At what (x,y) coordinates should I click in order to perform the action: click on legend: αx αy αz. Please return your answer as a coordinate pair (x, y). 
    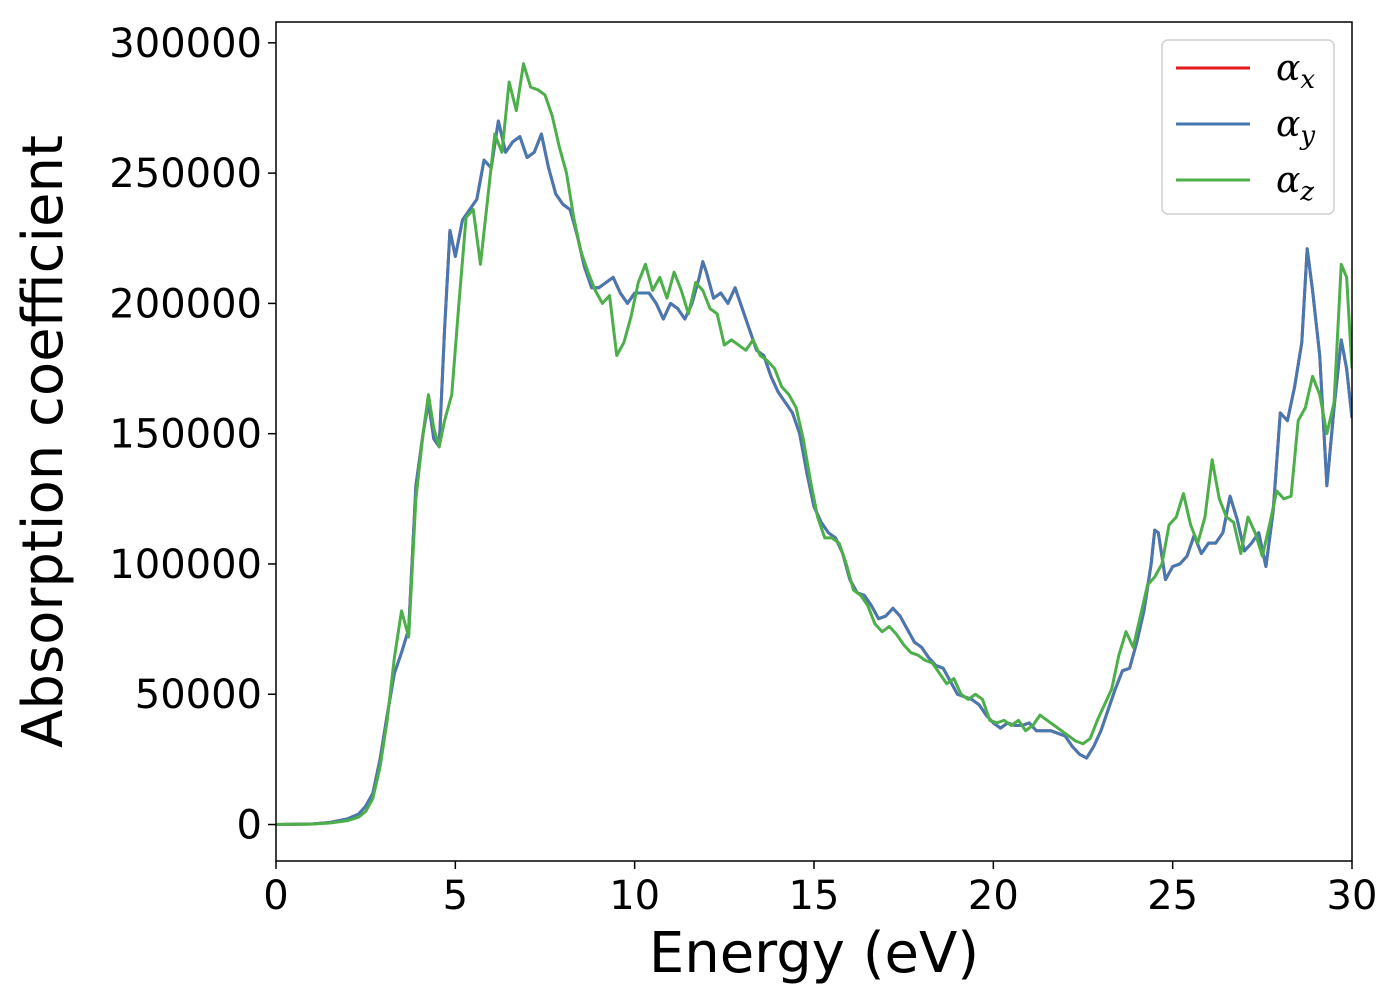
    Looking at the image, I should click on (1248, 127).